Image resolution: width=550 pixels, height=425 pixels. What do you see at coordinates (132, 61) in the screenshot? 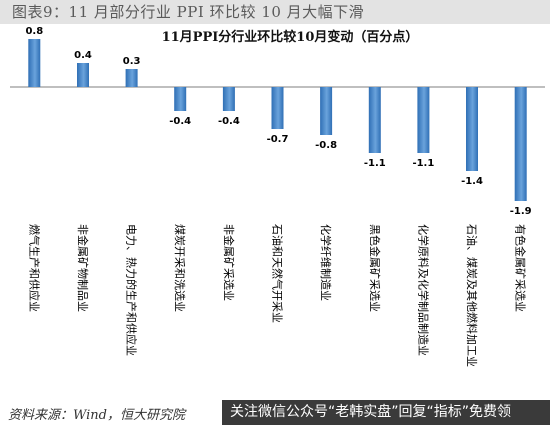
I see `data-label-3: 0.3` at bounding box center [132, 61].